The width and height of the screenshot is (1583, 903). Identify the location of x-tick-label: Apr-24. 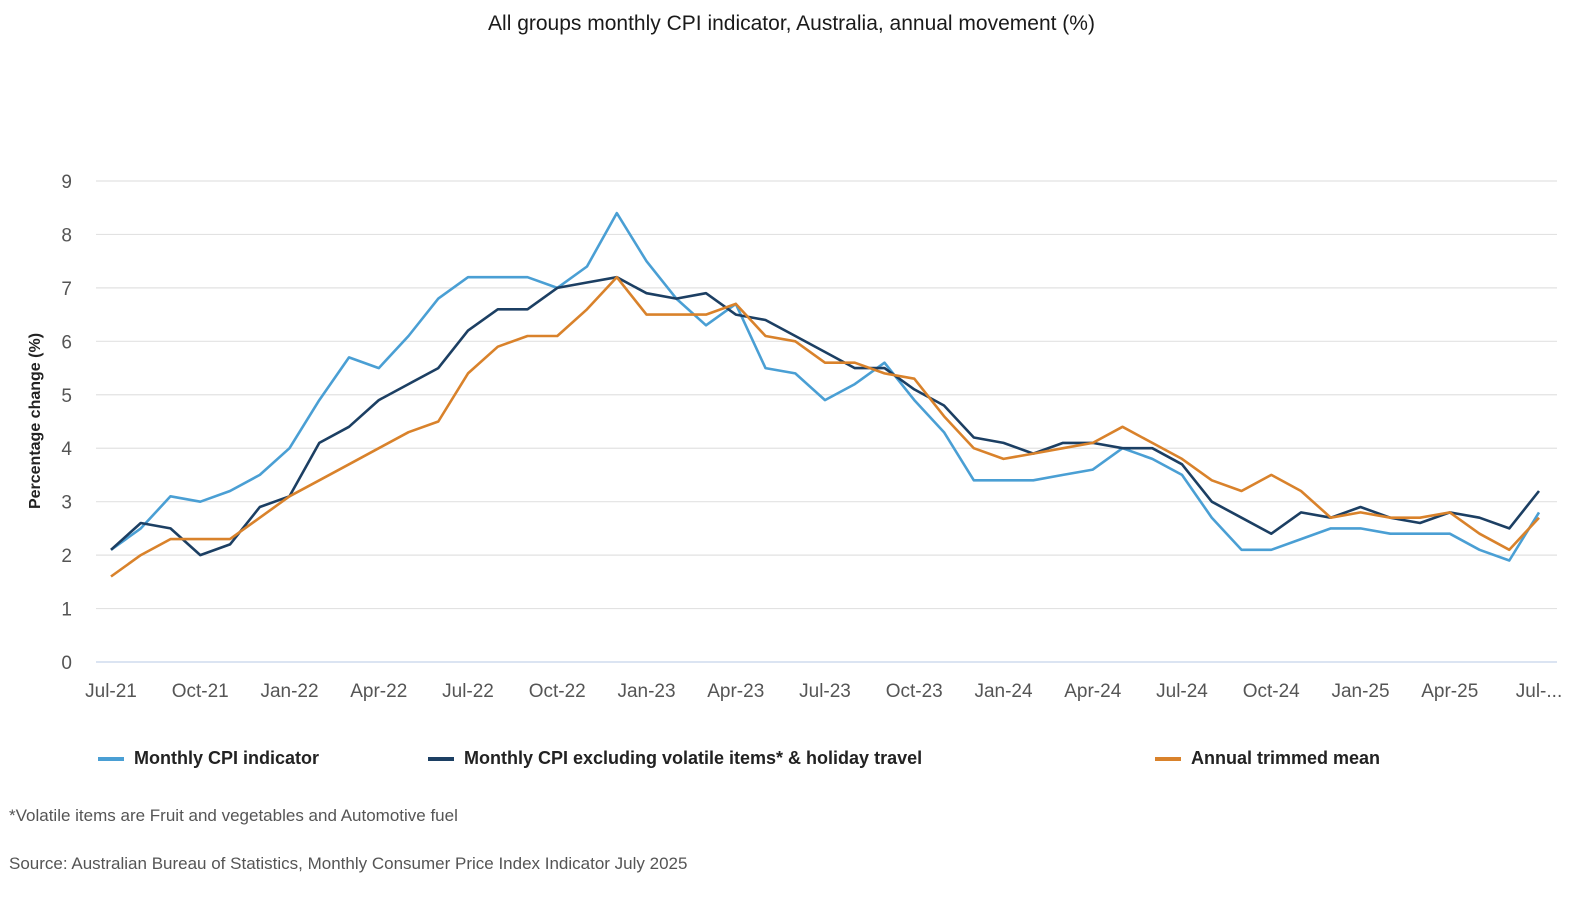
(1092, 691).